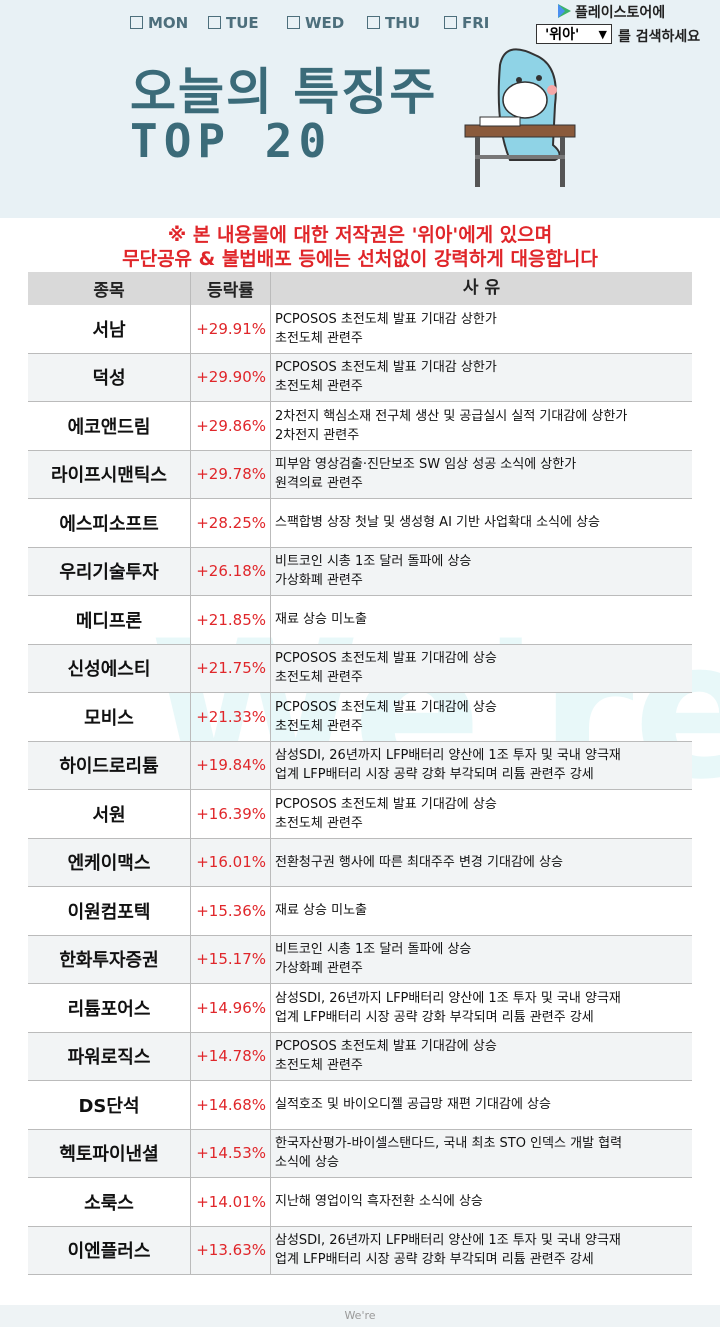 The image size is (720, 1327). What do you see at coordinates (426, 465) in the screenshot?
I see `reason-line: 피부암 영상검출·진단보조 SW 임상 성공 소식에 상한가` at bounding box center [426, 465].